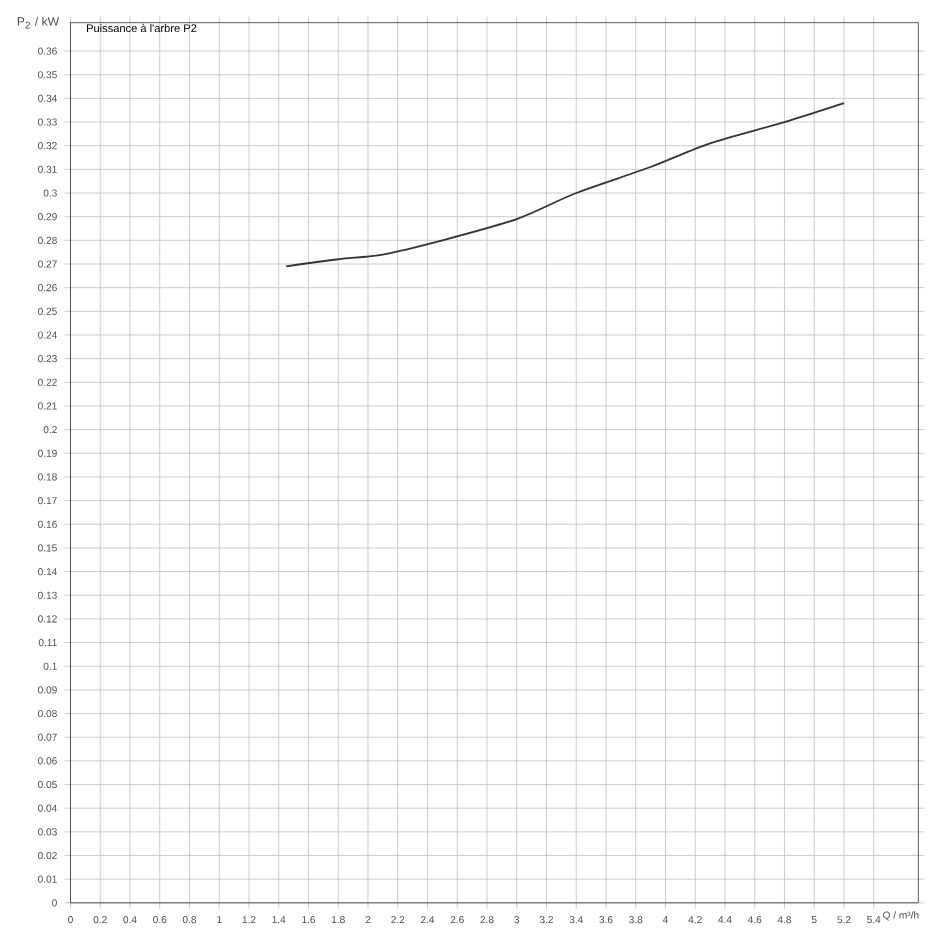  What do you see at coordinates (564, 185) in the screenshot?
I see `line-series` at bounding box center [564, 185].